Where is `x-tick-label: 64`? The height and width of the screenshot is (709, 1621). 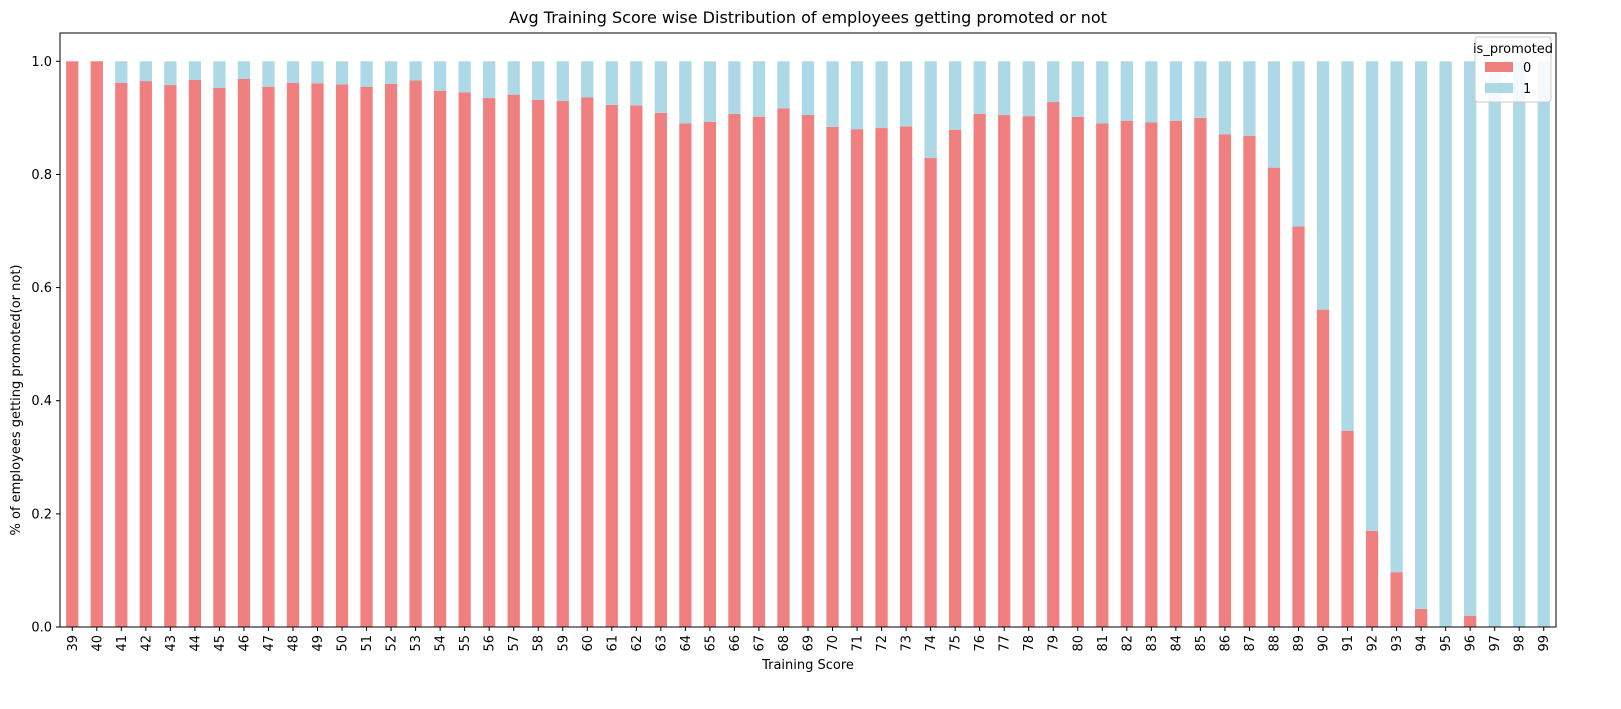 x-tick-label: 64 is located at coordinates (686, 643).